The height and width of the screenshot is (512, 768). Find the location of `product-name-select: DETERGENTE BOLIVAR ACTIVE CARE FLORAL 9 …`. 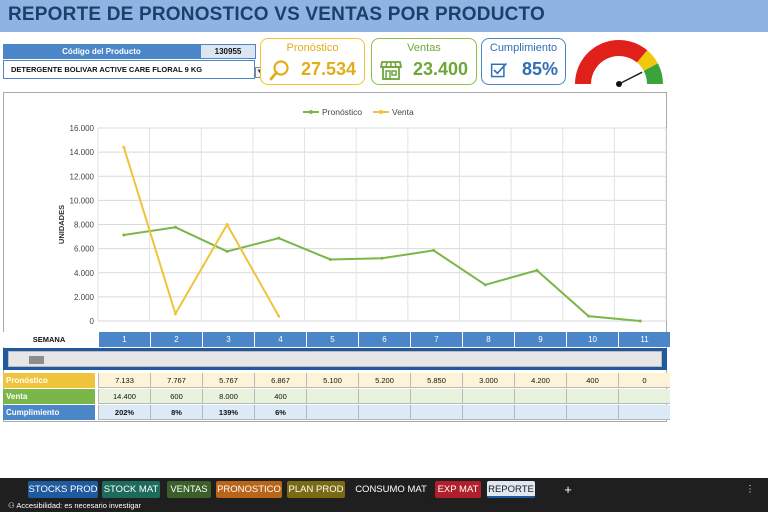

product-name-select: DETERGENTE BOLIVAR ACTIVE CARE FLORAL 9 … is located at coordinates (129, 69).